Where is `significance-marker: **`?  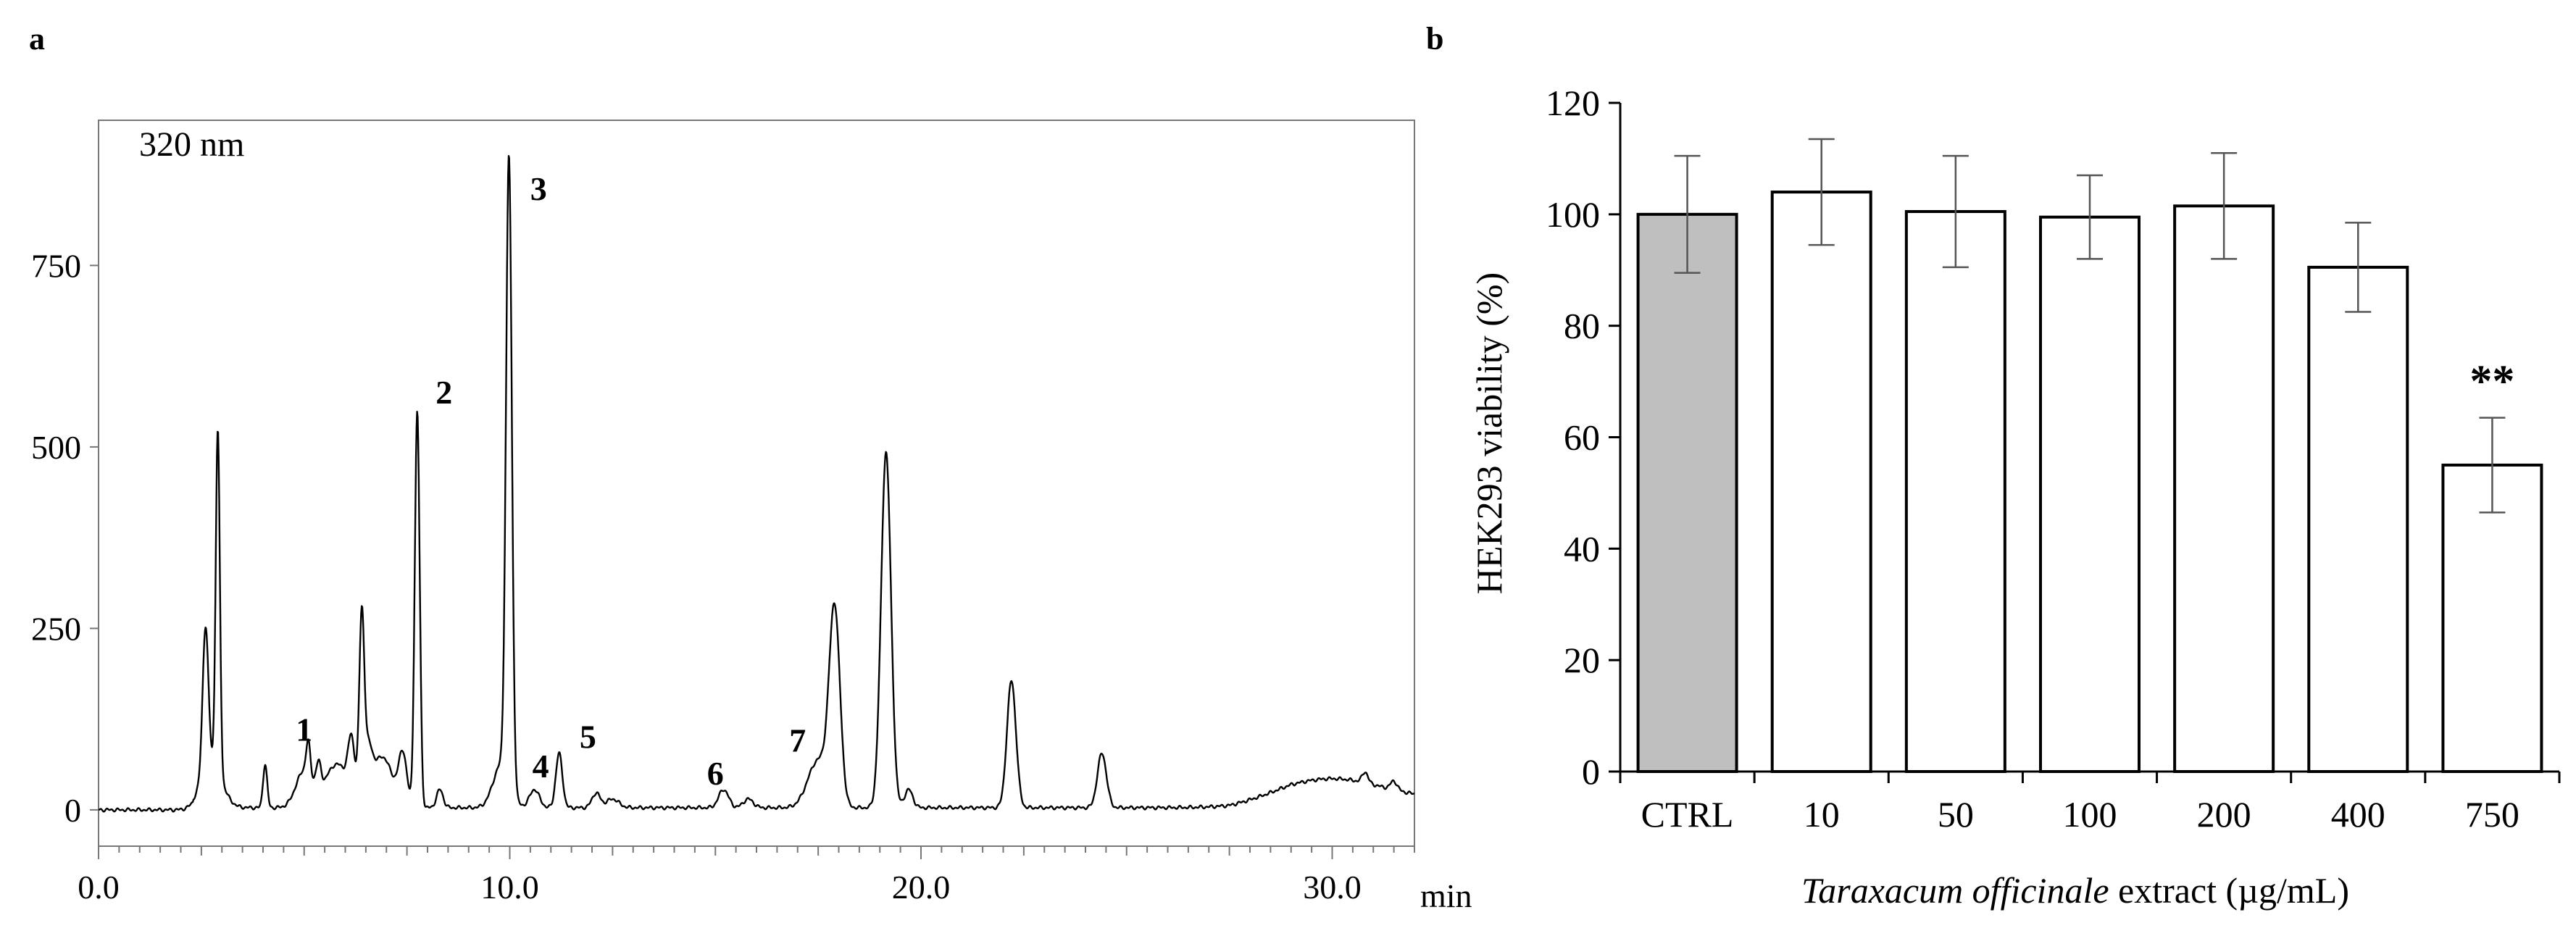 significance-marker: ** is located at coordinates (2491, 382).